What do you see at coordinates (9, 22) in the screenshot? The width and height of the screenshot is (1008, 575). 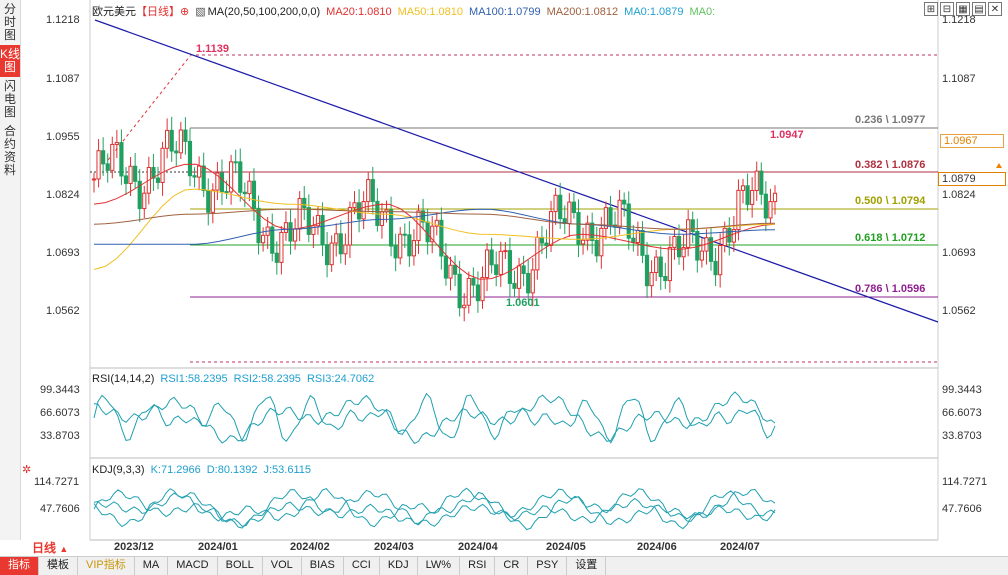 I see `tab-intraday: 分时图` at bounding box center [9, 22].